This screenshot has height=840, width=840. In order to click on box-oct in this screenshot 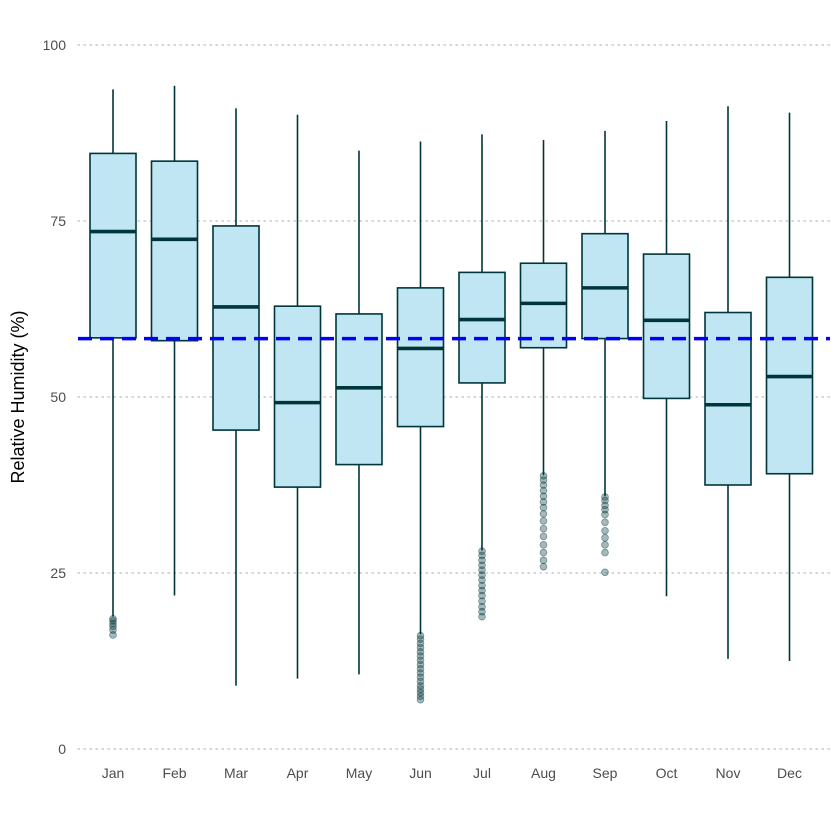, I will do `click(666, 359)`.